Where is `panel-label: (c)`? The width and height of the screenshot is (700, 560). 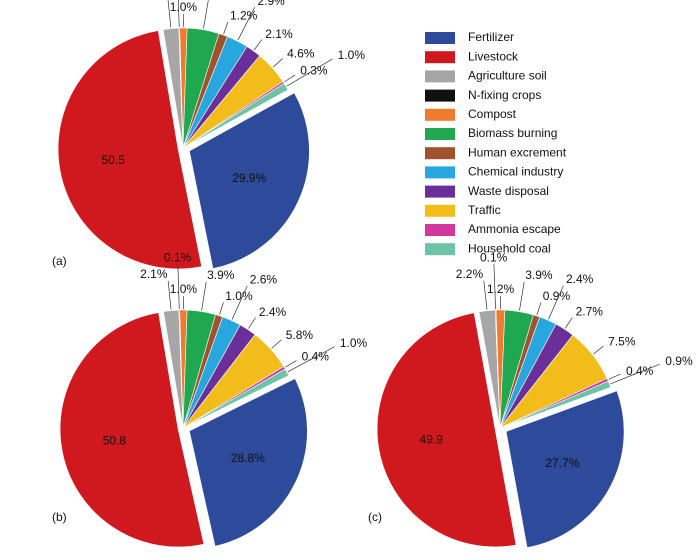
panel-label: (c) is located at coordinates (375, 517).